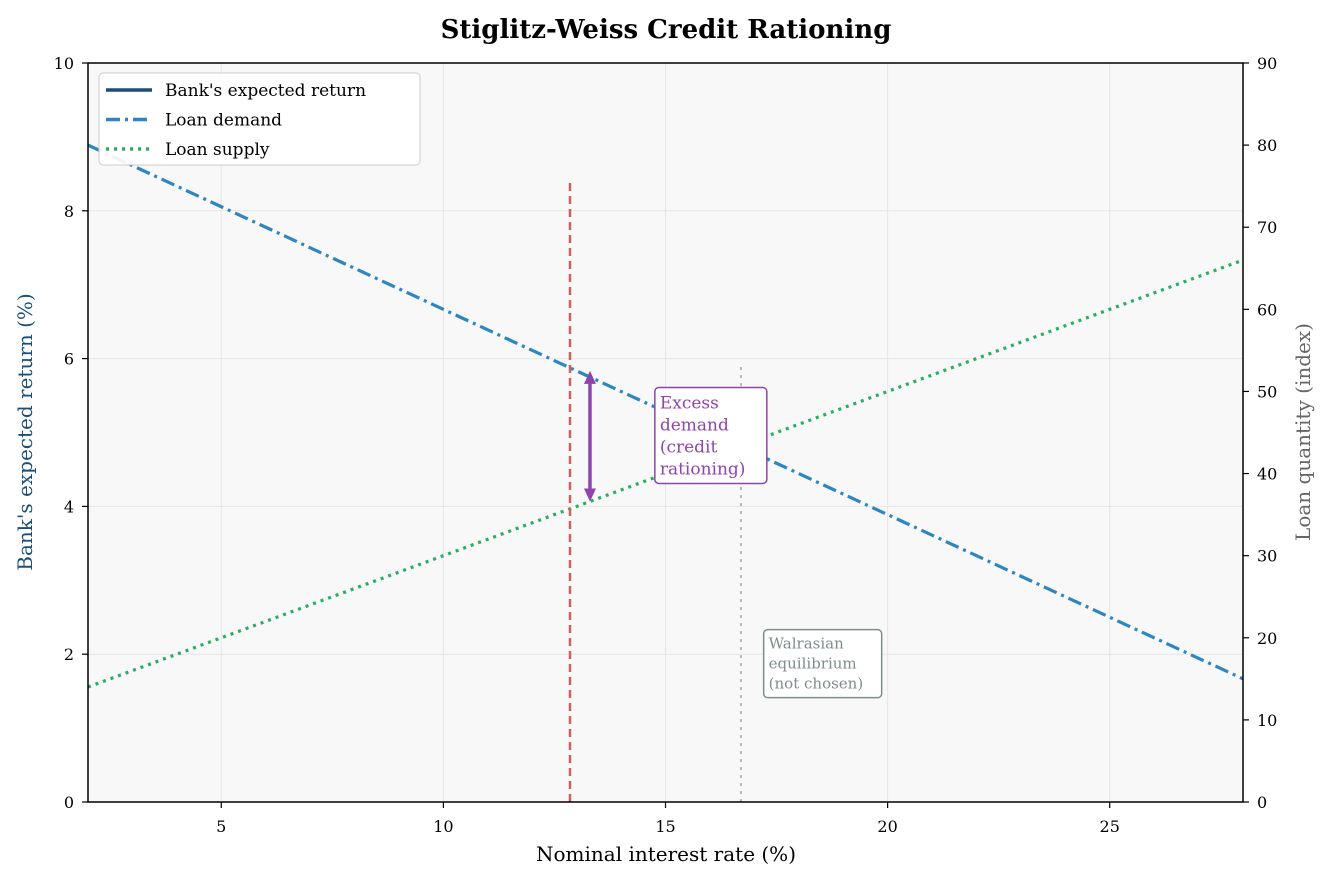 This screenshot has height=882, width=1331. What do you see at coordinates (265, 91) in the screenshot?
I see `legend-label: Bank's expected return` at bounding box center [265, 91].